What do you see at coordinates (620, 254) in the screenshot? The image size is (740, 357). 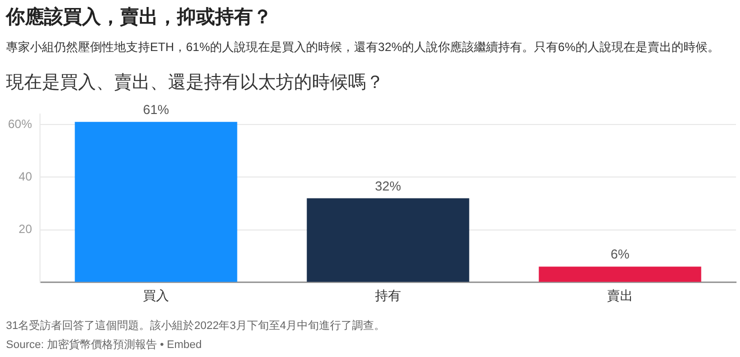 I see `data-label: 6%` at bounding box center [620, 254].